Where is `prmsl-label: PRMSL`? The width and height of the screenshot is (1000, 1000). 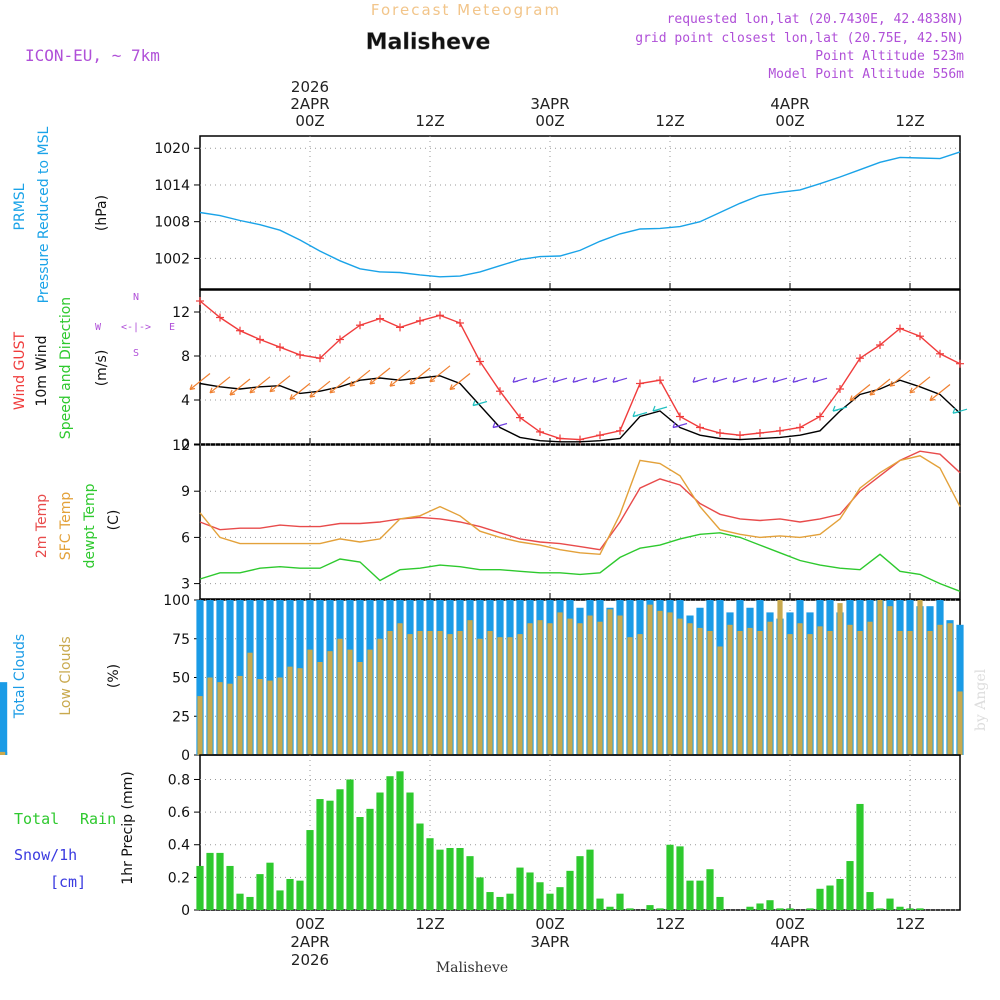 prmsl-label: PRMSL is located at coordinates (20, 206).